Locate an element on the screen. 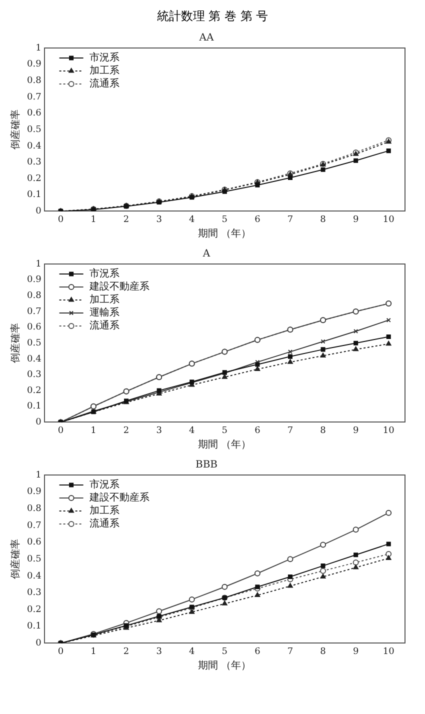  chart-title: AA is located at coordinates (206, 38).